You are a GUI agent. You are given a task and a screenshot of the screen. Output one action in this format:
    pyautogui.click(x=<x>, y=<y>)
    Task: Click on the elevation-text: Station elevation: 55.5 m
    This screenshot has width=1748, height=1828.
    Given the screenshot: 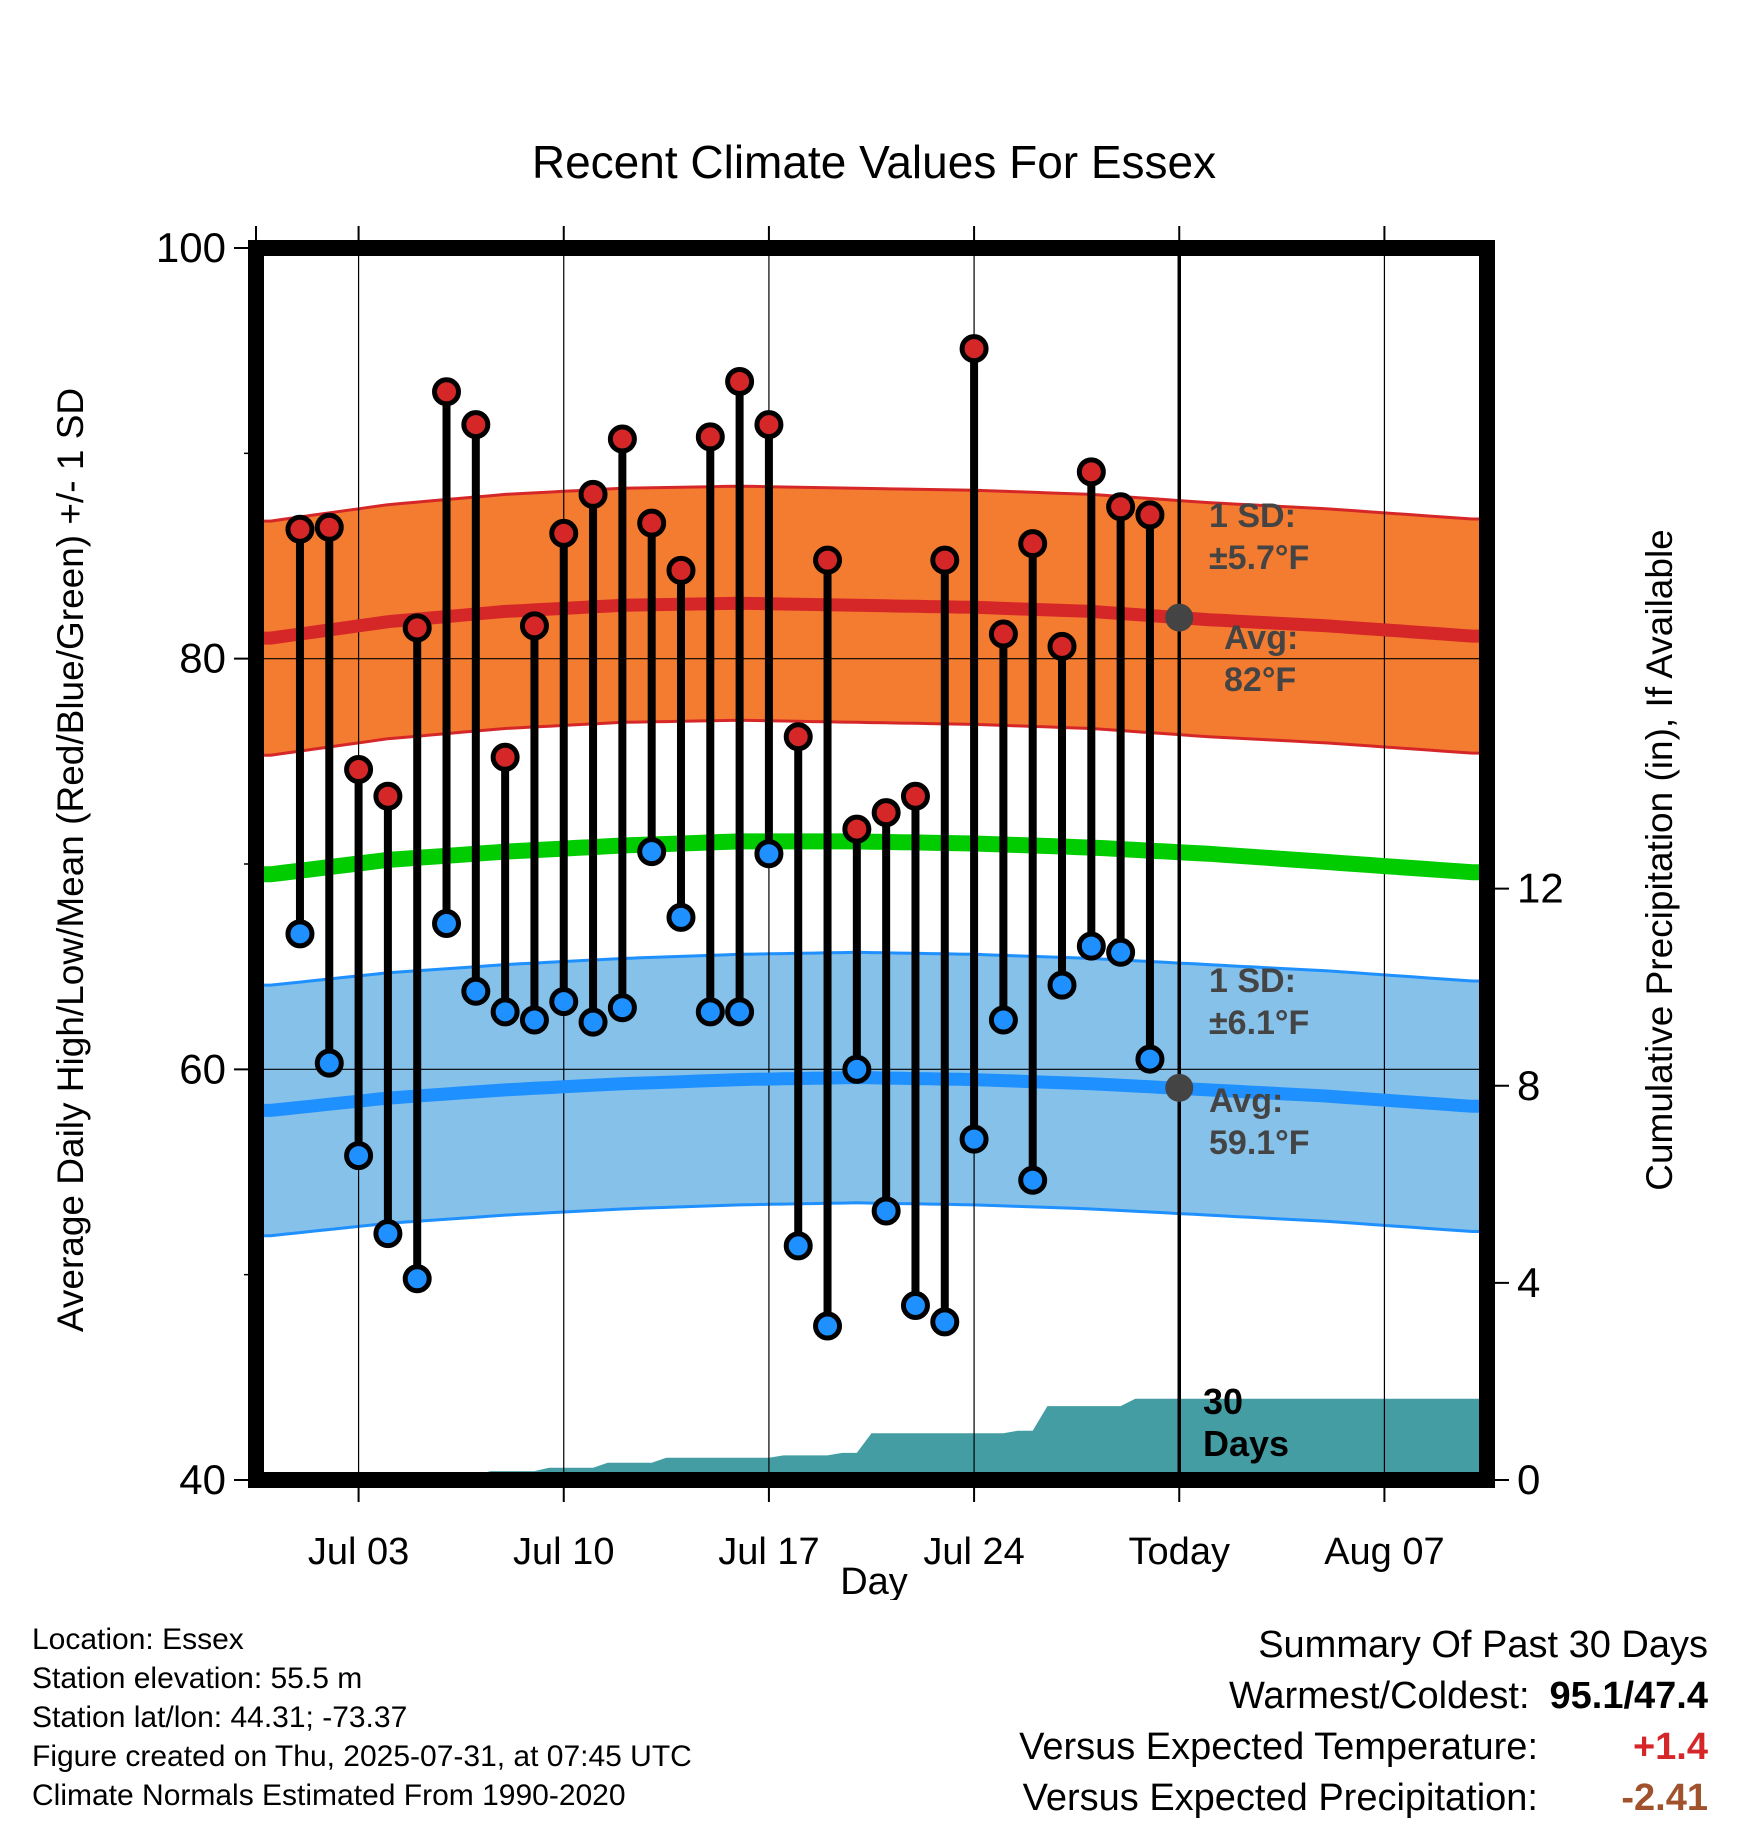 What is the action you would take?
    pyautogui.click(x=197, y=1678)
    